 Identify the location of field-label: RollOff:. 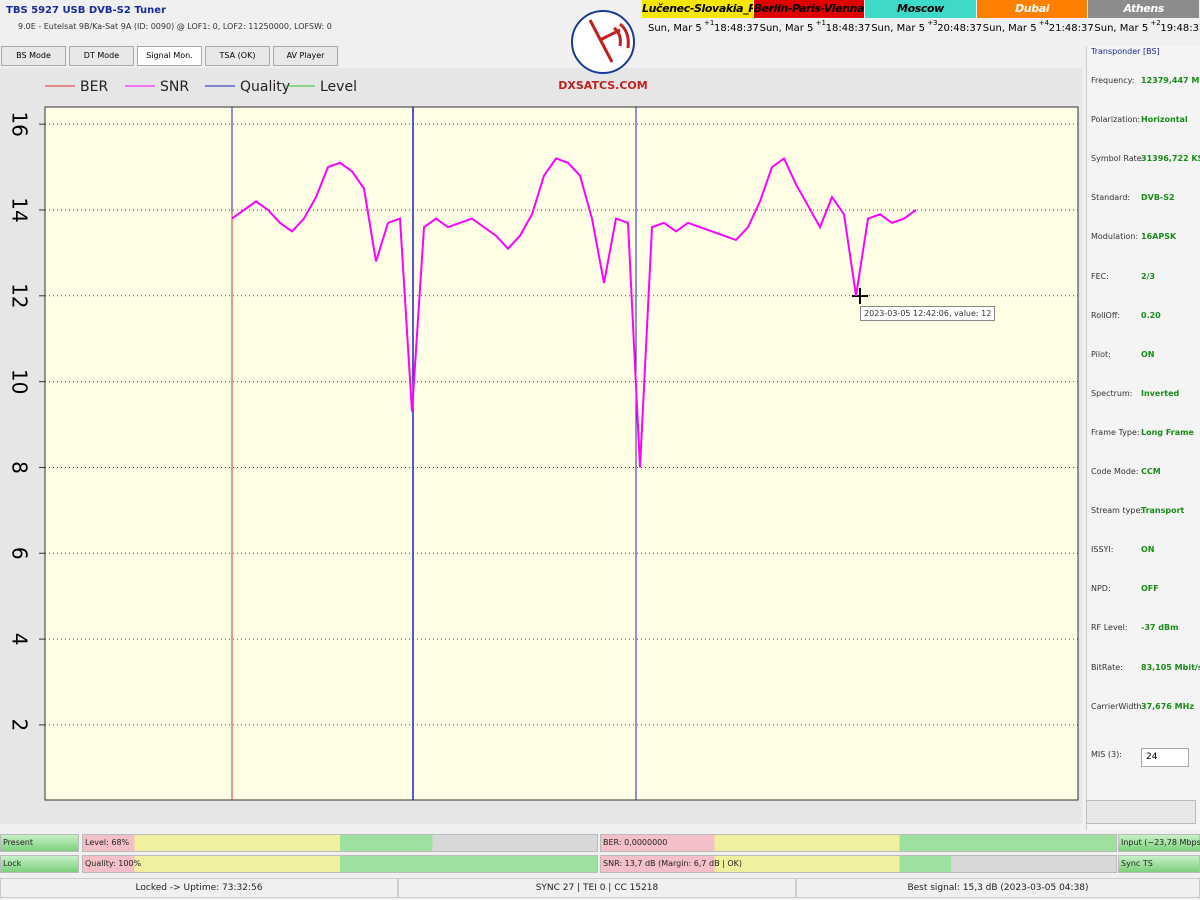
(1106, 315).